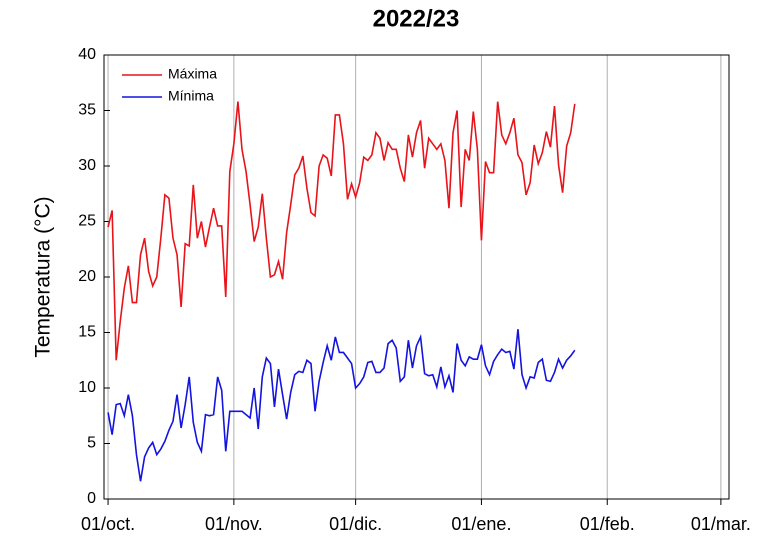  Describe the element at coordinates (87, 332) in the screenshot. I see `y-tick-label: 15` at that location.